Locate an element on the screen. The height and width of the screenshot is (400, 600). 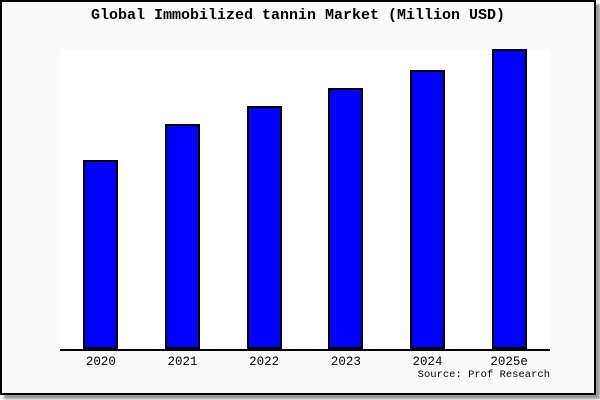
source-note: Source: Prof Research is located at coordinates (483, 375).